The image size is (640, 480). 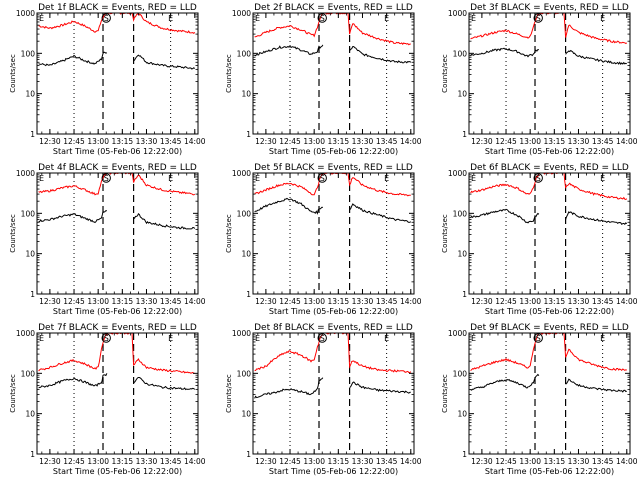 What do you see at coordinates (333, 168) in the screenshot?
I see `panel-title: Det 5f BLACK = Events, RED = LLD` at bounding box center [333, 168].